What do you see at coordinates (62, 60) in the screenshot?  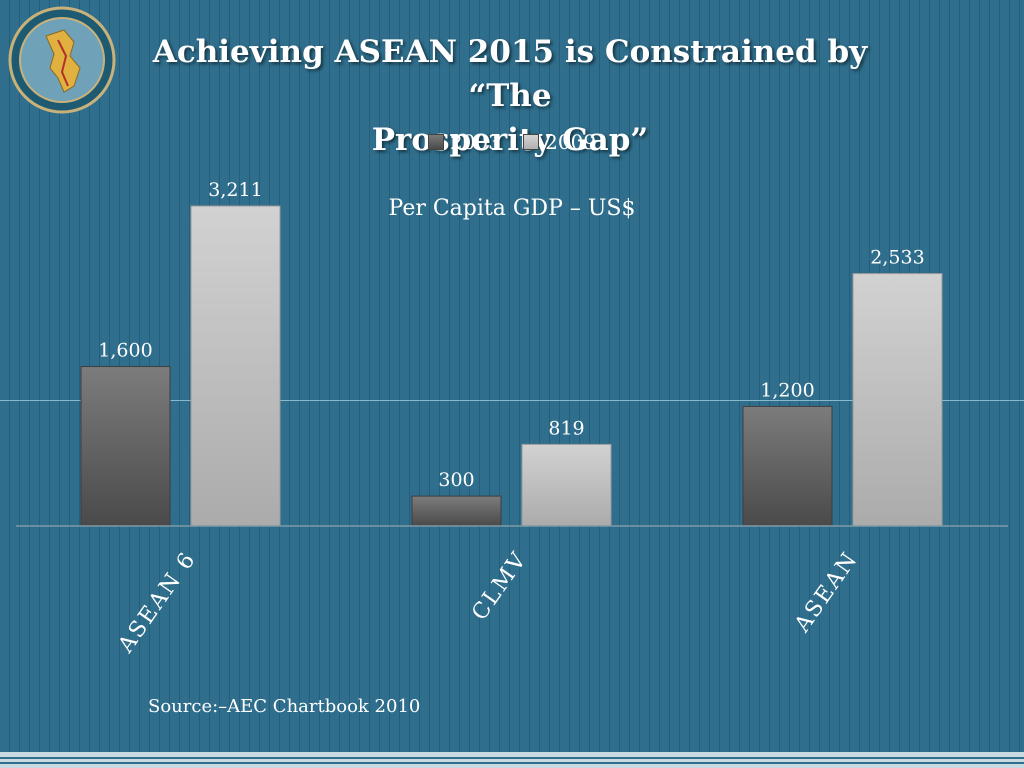 I see `institute-logo` at bounding box center [62, 60].